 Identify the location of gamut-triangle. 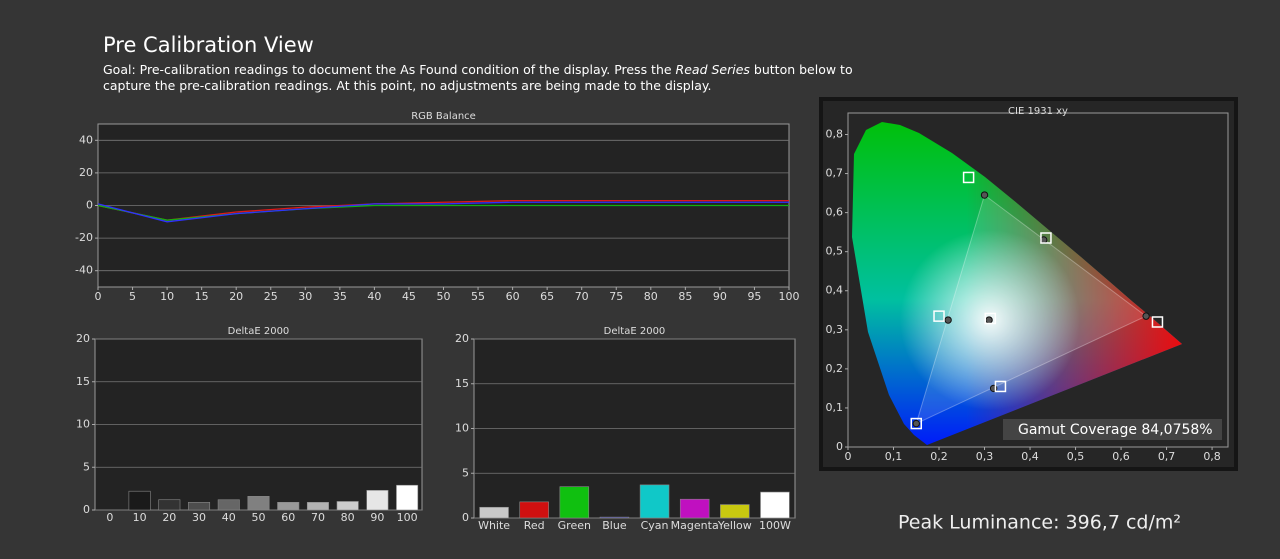
(1031, 309).